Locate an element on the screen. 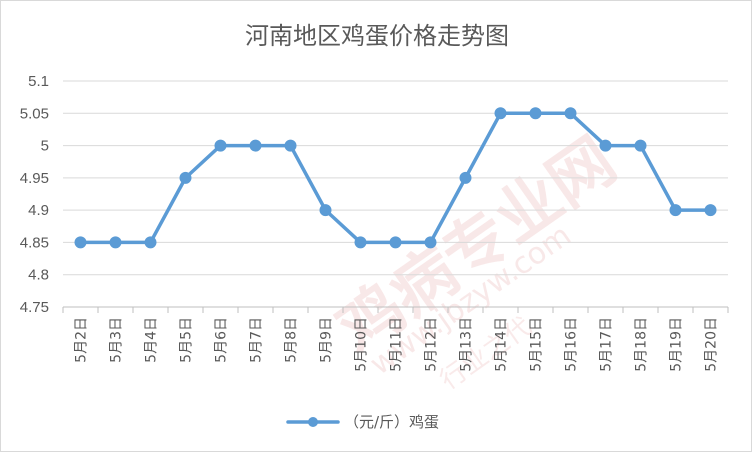 Image resolution: width=752 pixels, height=453 pixels. legend-label: （元/斤）鸡蛋 is located at coordinates (391, 422).